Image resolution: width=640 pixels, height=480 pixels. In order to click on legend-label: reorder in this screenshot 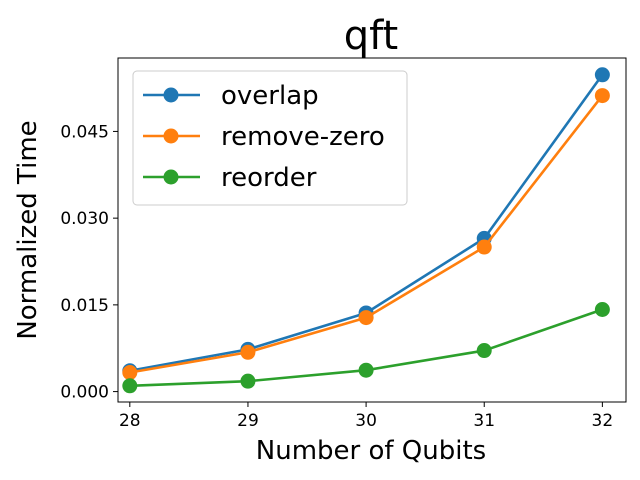, I will do `click(269, 178)`.